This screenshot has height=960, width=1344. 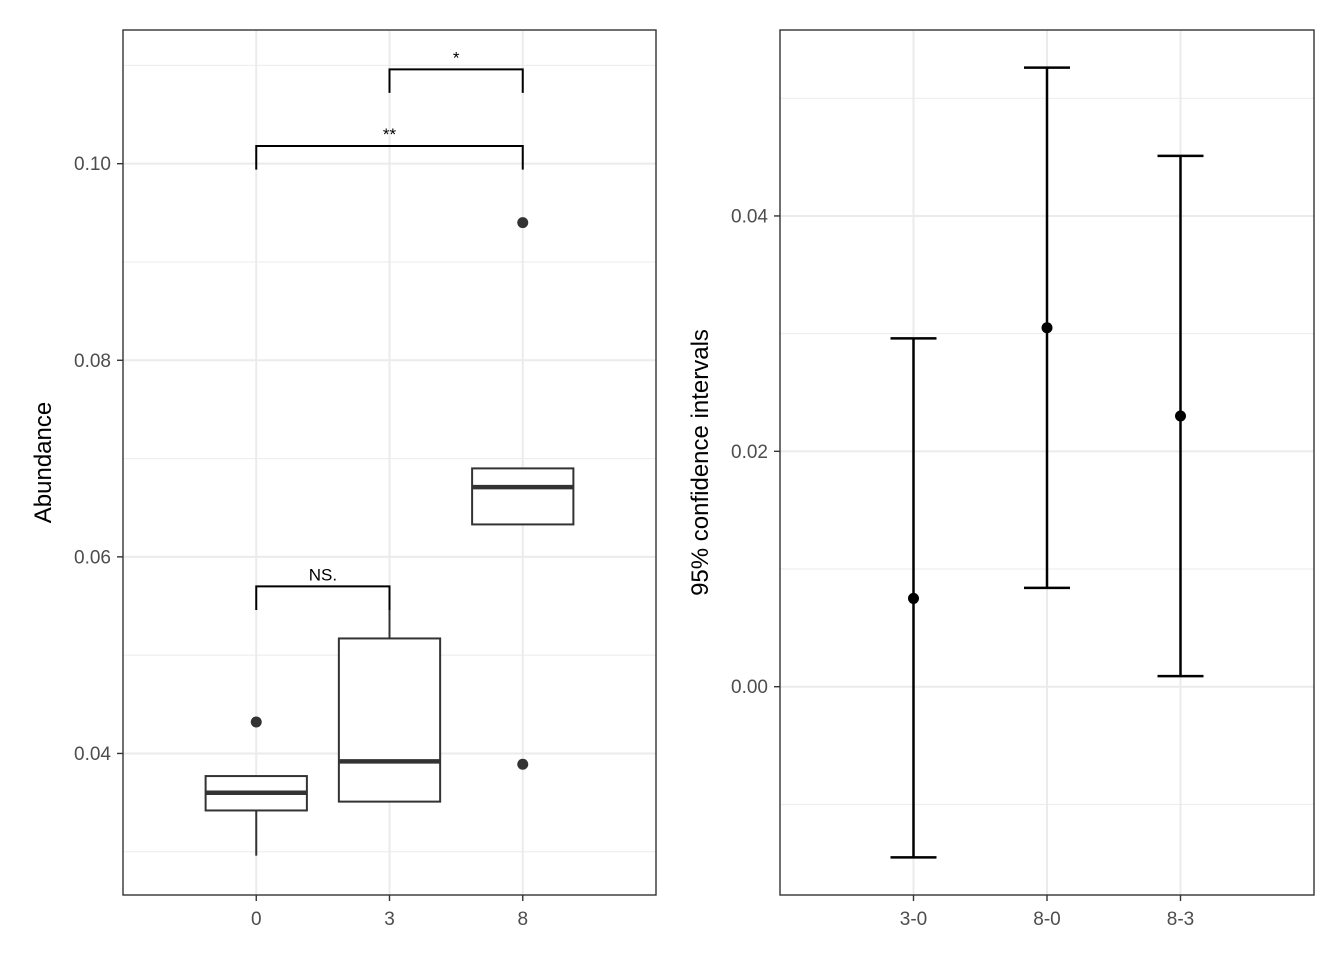 What do you see at coordinates (389, 329) in the screenshot?
I see `significance-brackets: NS.***` at bounding box center [389, 329].